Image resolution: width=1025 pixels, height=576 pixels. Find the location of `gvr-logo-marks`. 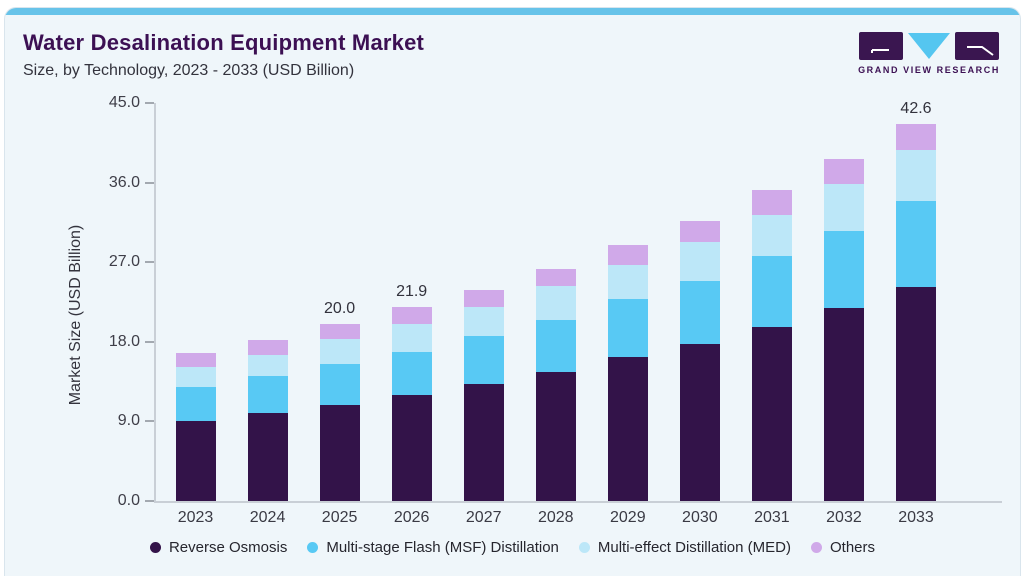

gvr-logo-marks is located at coordinates (929, 46).